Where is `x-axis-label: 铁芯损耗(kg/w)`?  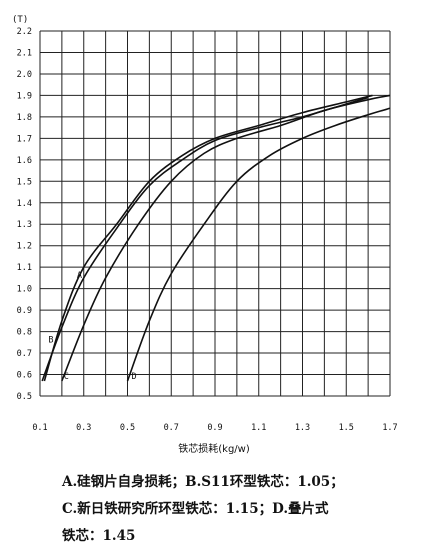 x-axis-label: 铁芯损耗(kg/w) is located at coordinates (214, 448).